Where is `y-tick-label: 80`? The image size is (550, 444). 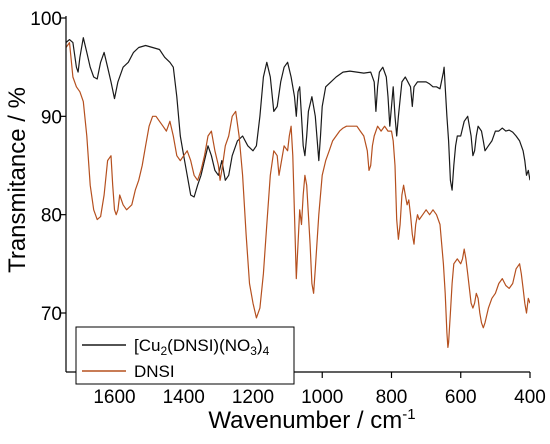 y-tick-label: 80 is located at coordinates (51, 216).